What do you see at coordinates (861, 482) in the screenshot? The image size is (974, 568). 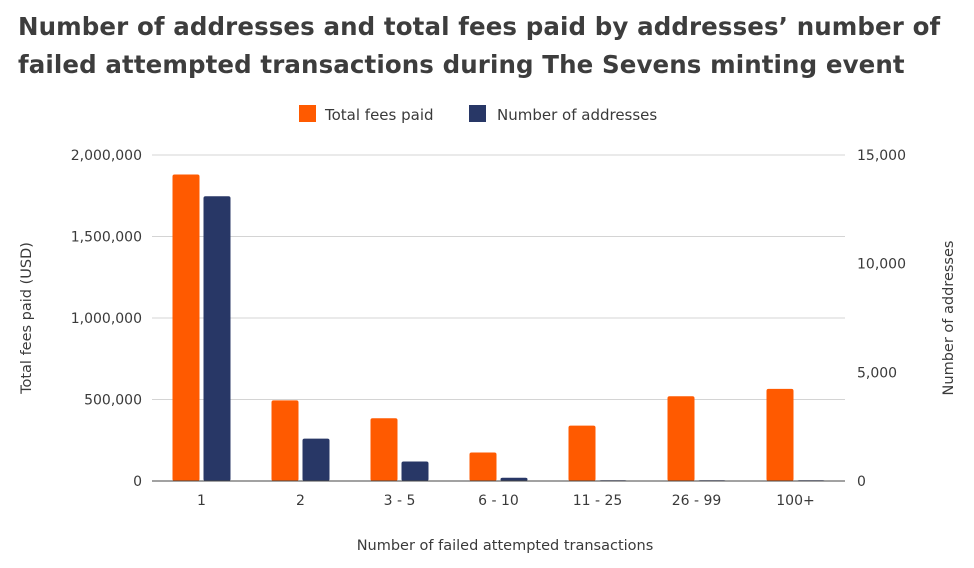 I see `right-tick-label: 0` at bounding box center [861, 482].